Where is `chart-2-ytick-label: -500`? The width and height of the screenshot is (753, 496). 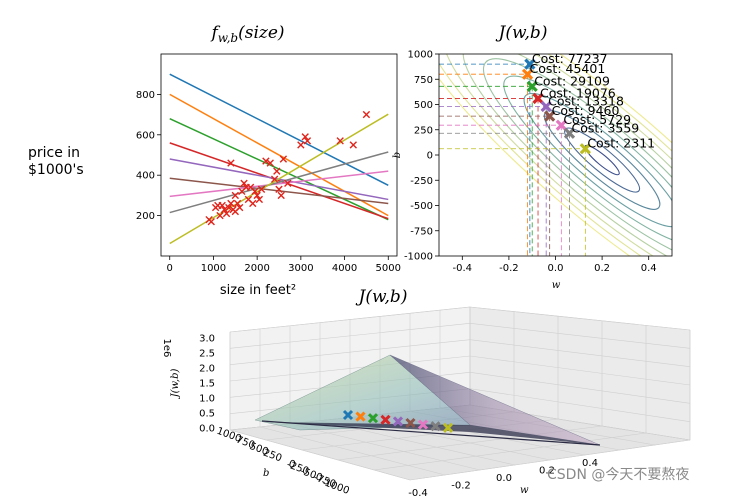
chart-2-ytick-label: -500 is located at coordinates (421, 206).